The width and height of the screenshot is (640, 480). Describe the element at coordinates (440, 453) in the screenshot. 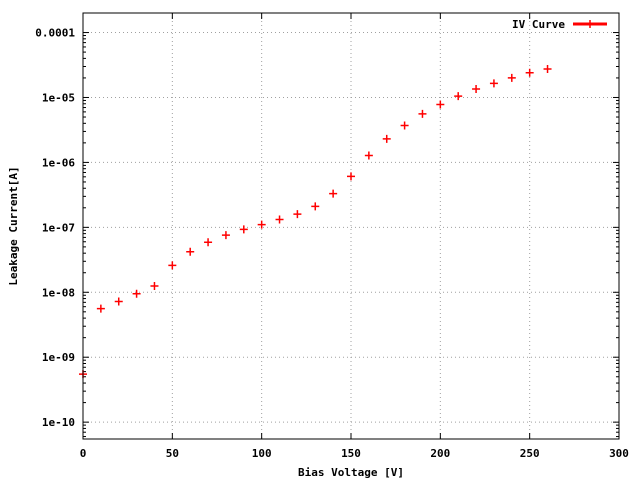

I see `x-tick-label: 200` at that location.